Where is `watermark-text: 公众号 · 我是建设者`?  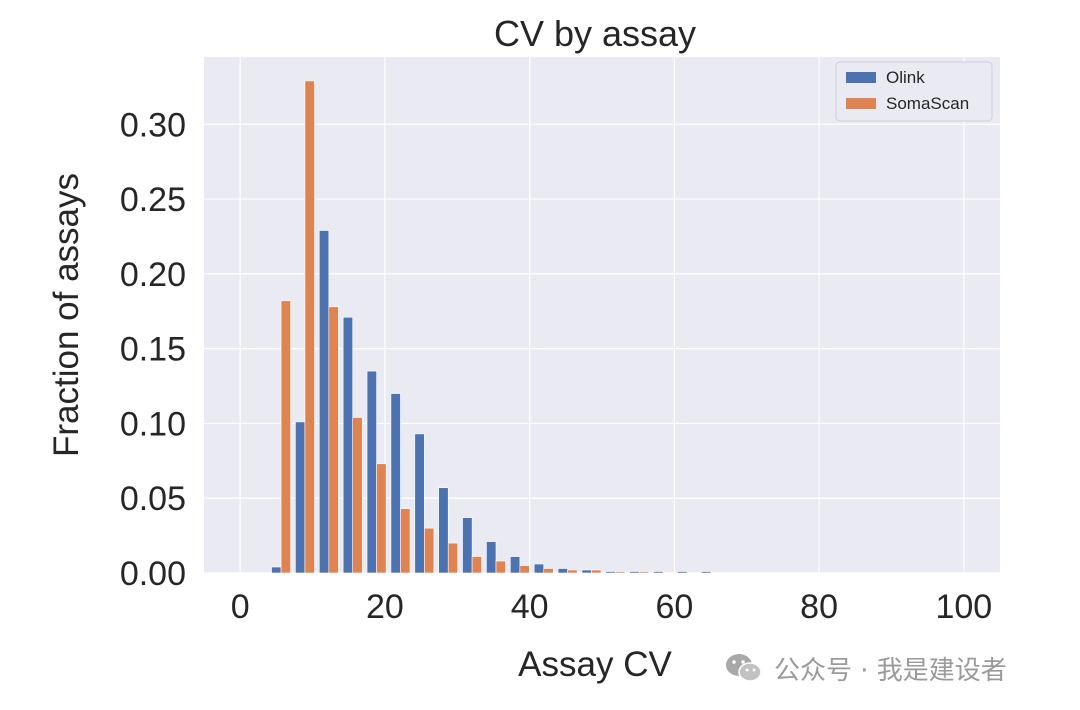
watermark-text: 公众号 · 我是建设者 is located at coordinates (890, 670).